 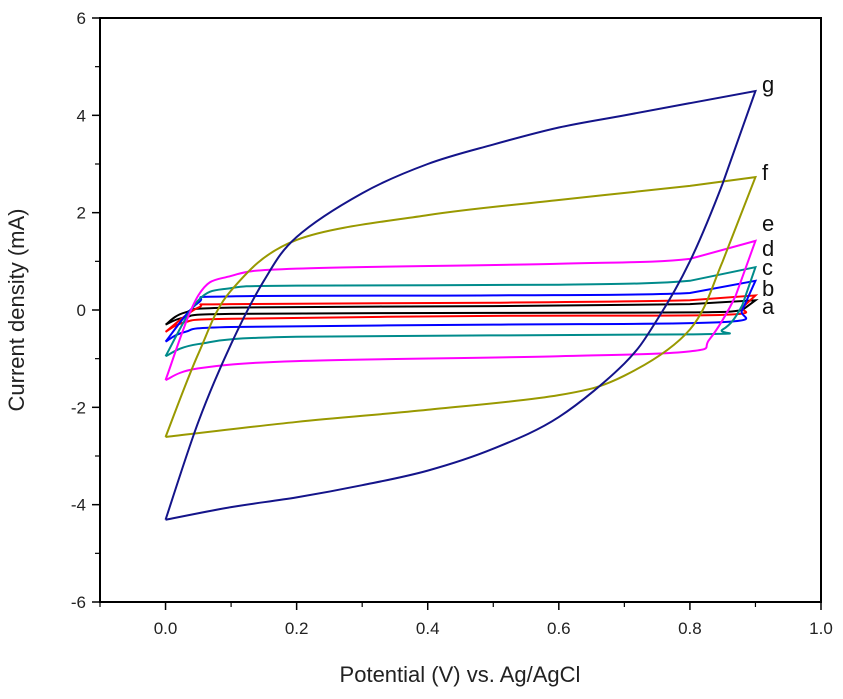 I want to click on series-b-label: b, so click(x=768, y=288).